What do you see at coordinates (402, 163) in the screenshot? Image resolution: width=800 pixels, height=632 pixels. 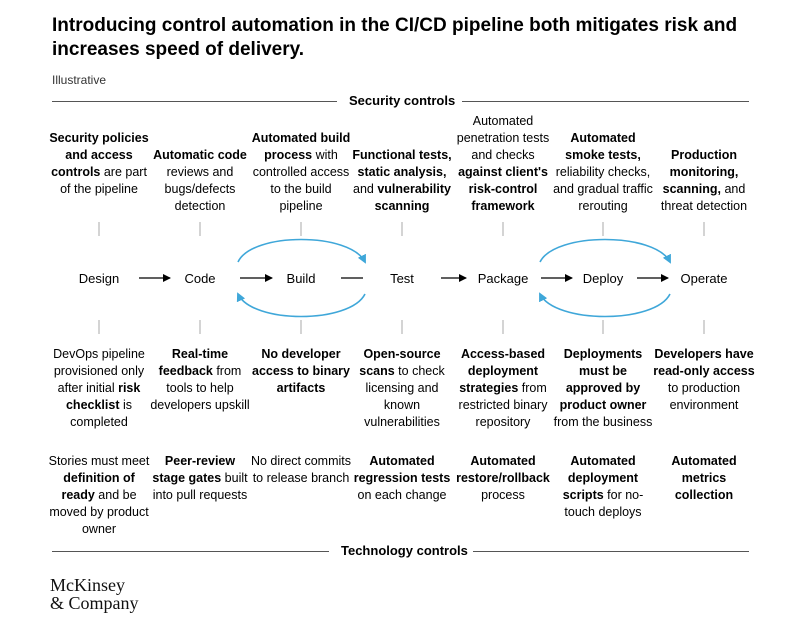 I see `bold-text: Functional tests, static analysis,` at bounding box center [402, 163].